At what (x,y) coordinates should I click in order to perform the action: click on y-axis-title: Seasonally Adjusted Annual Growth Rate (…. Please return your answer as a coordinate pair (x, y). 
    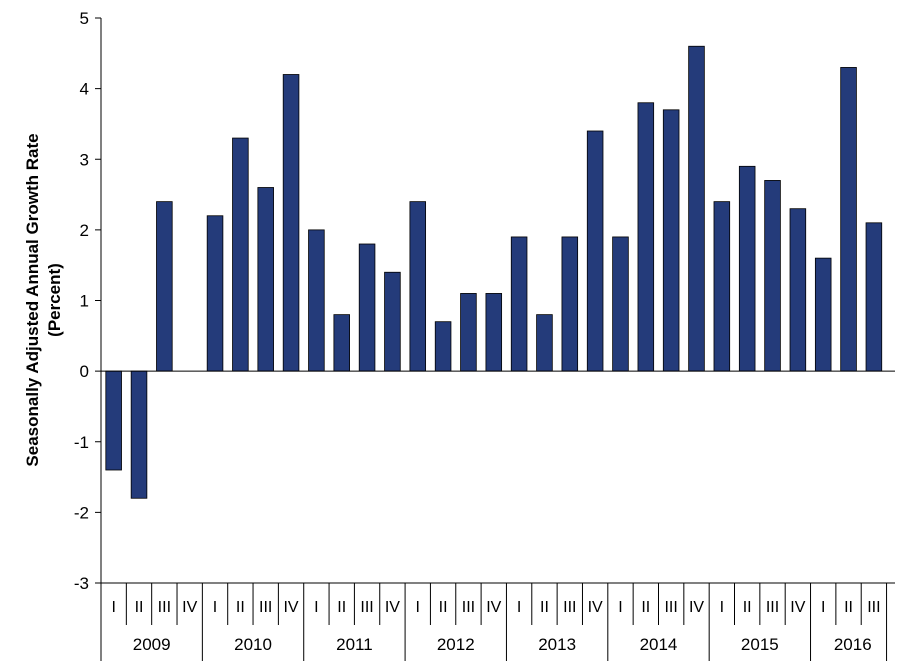
    Looking at the image, I should click on (43, 299).